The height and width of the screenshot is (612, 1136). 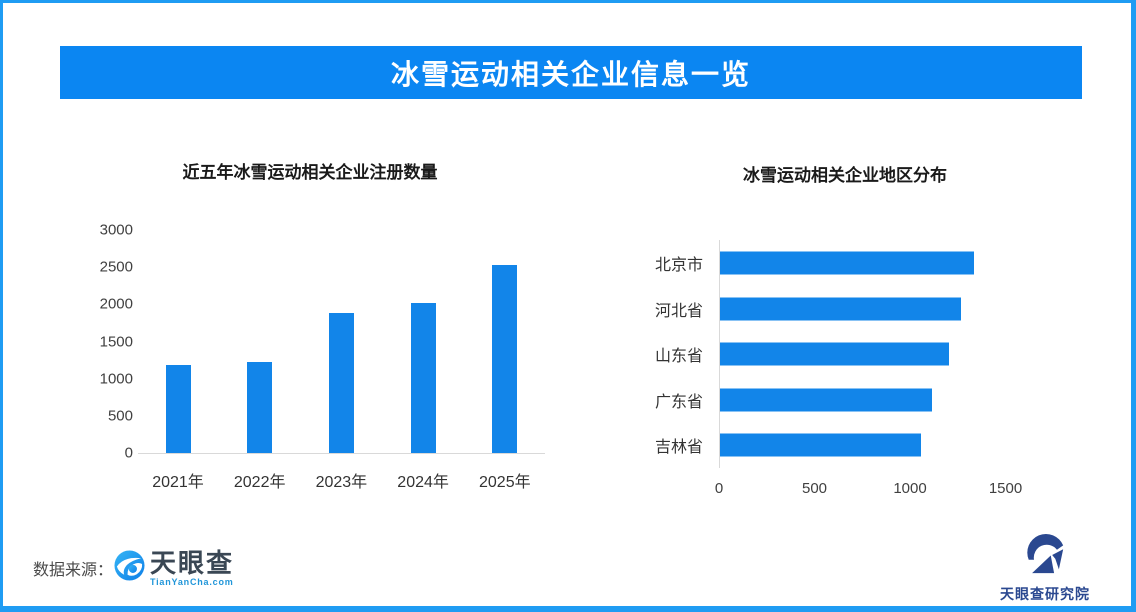 What do you see at coordinates (120, 416) in the screenshot?
I see `left-chart-ytick-500: 500` at bounding box center [120, 416].